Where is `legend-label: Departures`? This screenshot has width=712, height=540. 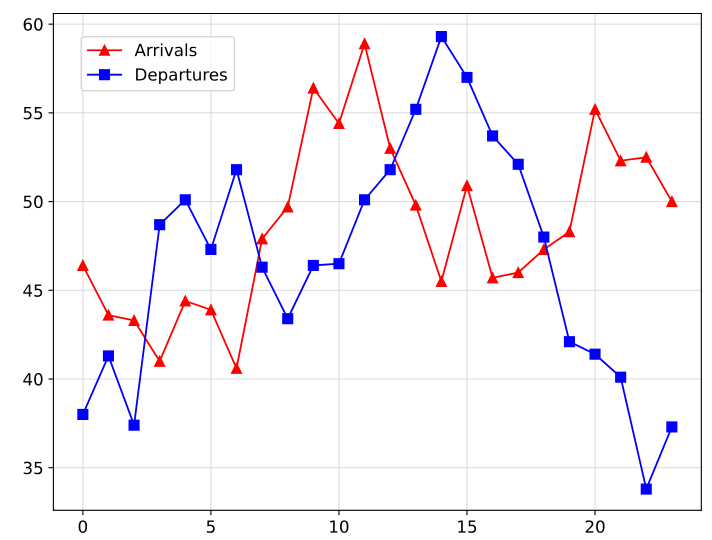
legend-label: Departures is located at coordinates (181, 76).